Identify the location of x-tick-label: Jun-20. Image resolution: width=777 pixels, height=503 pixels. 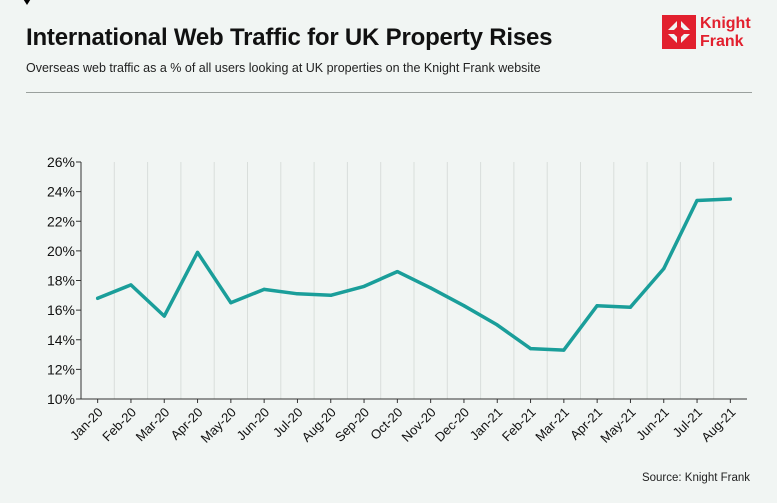
(253, 424).